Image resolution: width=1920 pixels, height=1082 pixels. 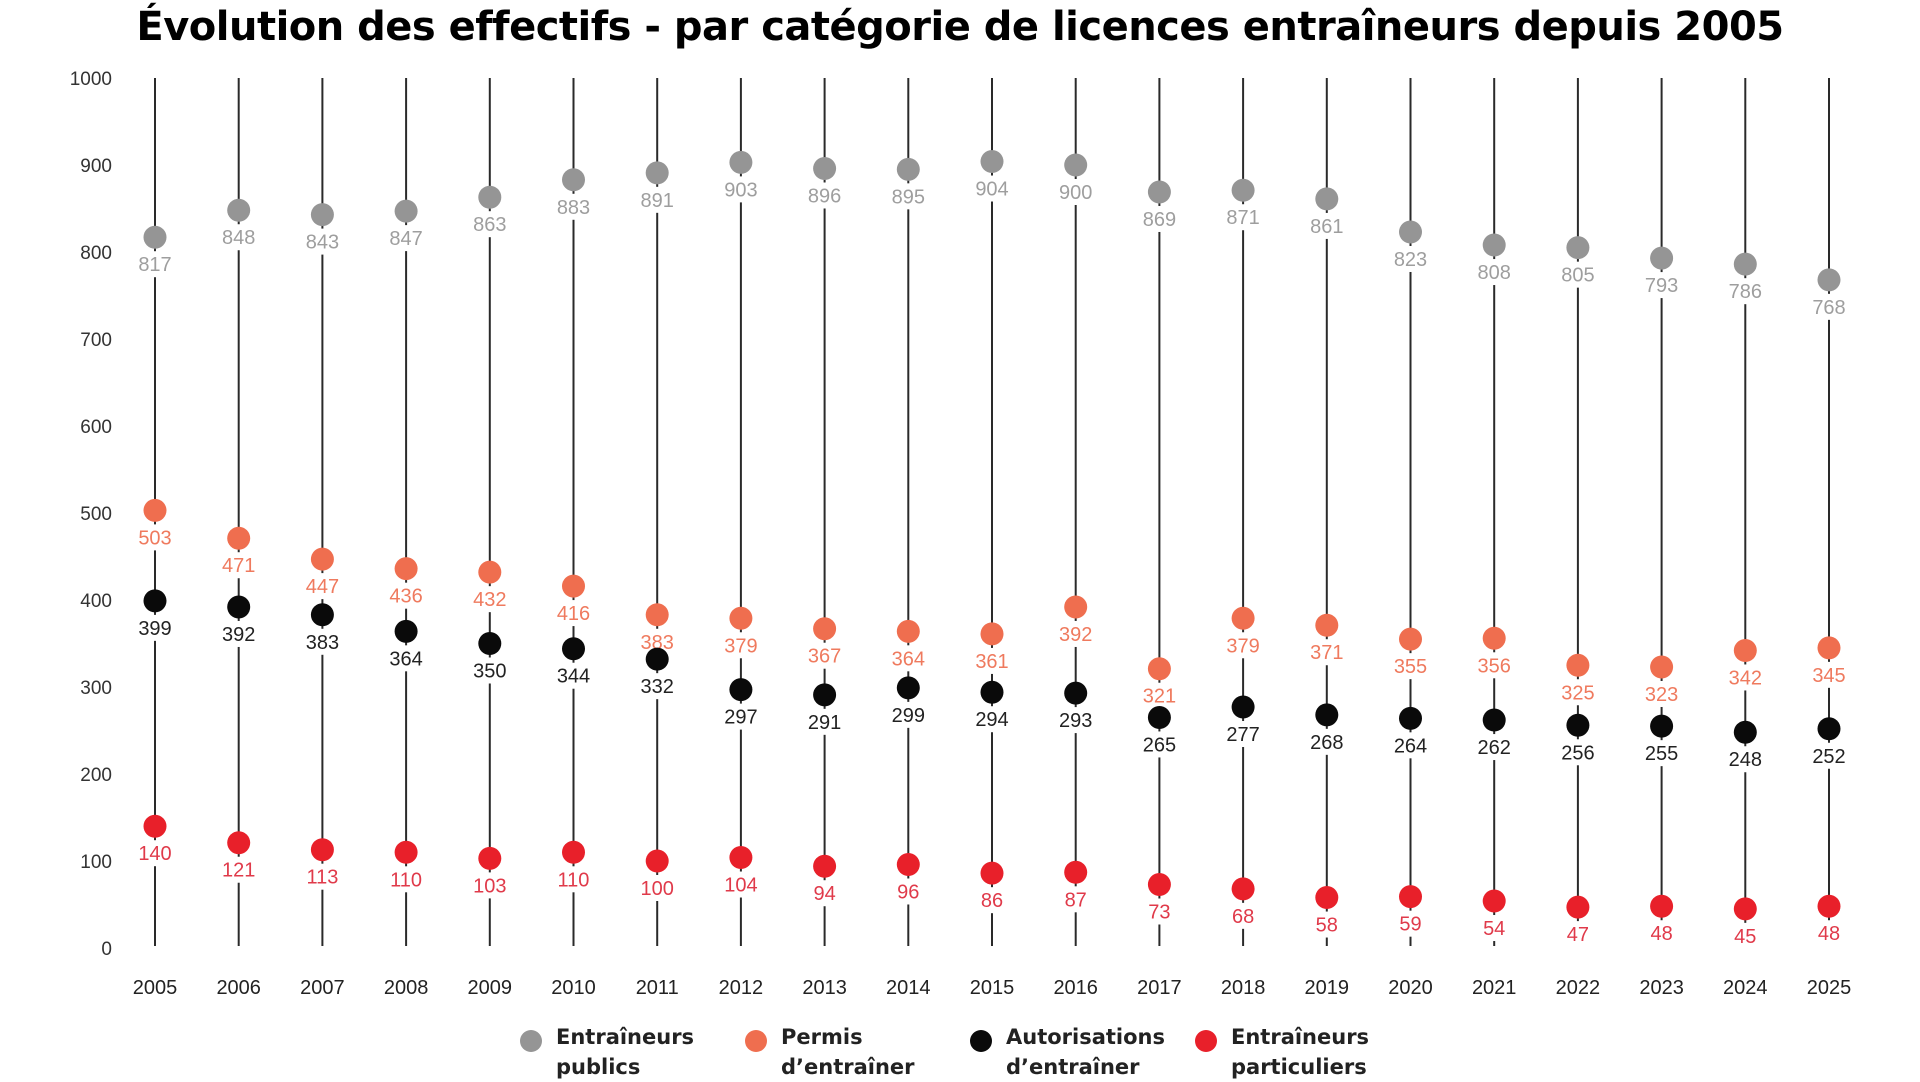 I want to click on y-tick-label: 600, so click(x=96, y=427).